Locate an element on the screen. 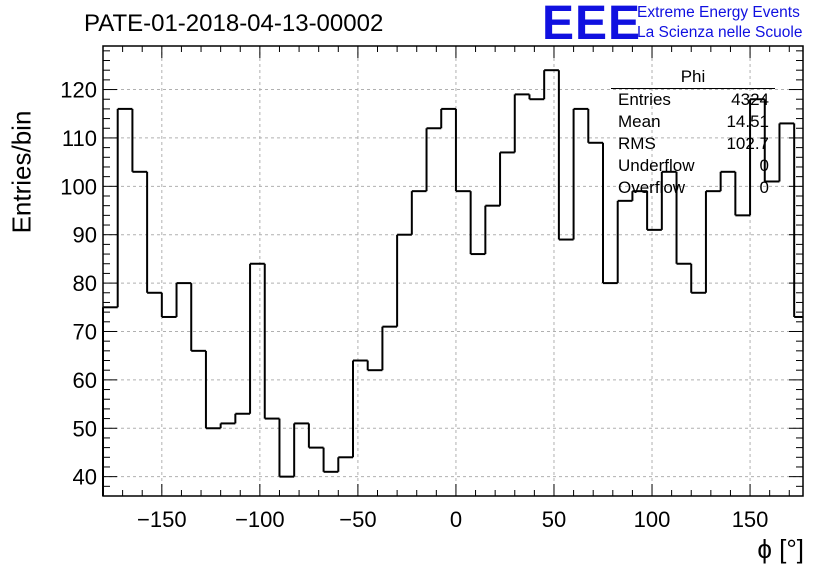 Image resolution: width=836 pixels, height=572 pixels. x-tick-label: 50 is located at coordinates (554, 519).